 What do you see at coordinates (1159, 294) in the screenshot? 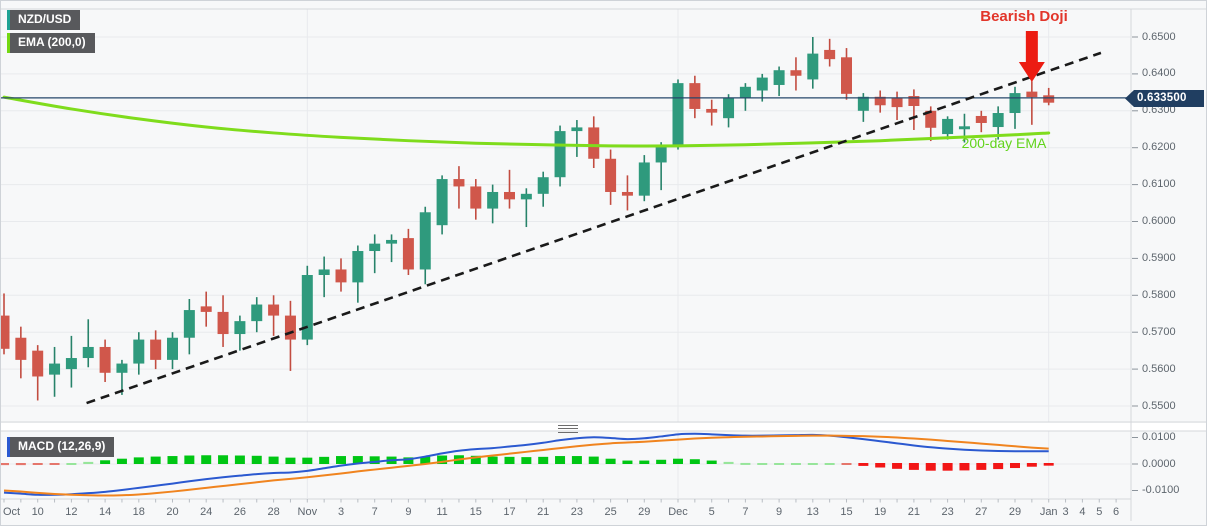
I see `price-tick-label: 0.5800` at bounding box center [1159, 294].